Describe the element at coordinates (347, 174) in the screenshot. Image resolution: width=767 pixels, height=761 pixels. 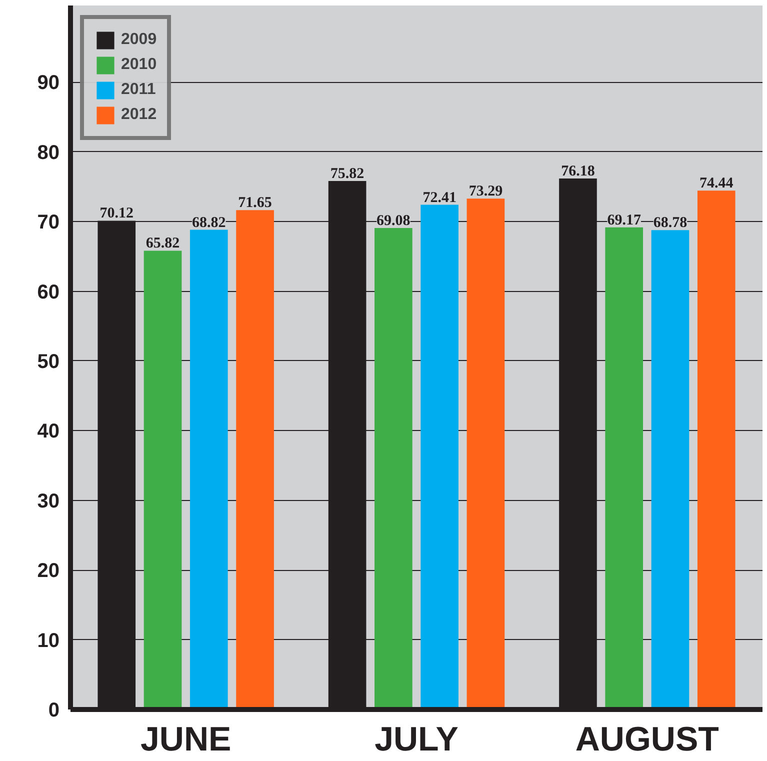
I see `data-label: 75.82` at that location.